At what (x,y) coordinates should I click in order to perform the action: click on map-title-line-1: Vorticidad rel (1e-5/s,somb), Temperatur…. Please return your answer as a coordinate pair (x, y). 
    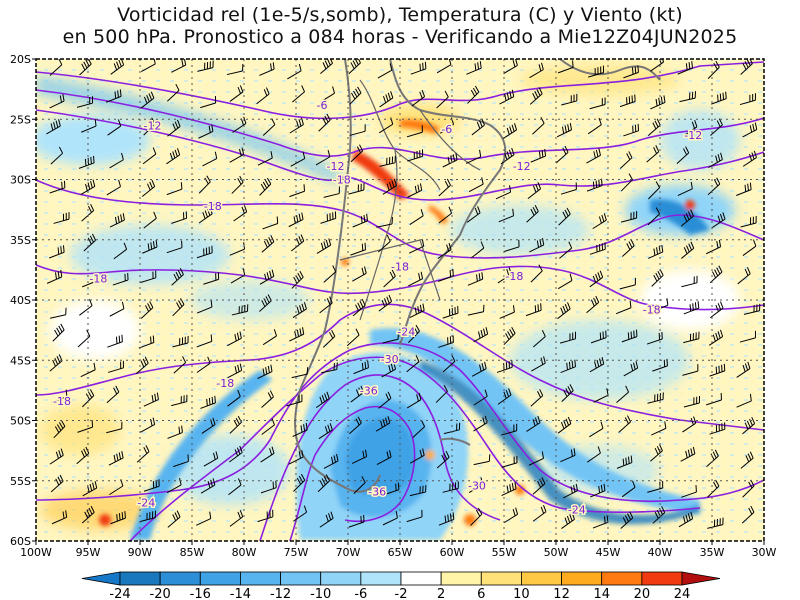
    Looking at the image, I should click on (400, 15).